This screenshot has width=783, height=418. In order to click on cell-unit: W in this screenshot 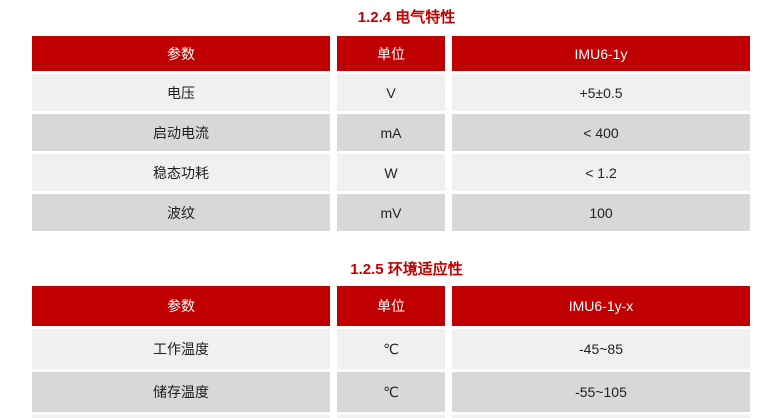, I will do `click(391, 172)`.